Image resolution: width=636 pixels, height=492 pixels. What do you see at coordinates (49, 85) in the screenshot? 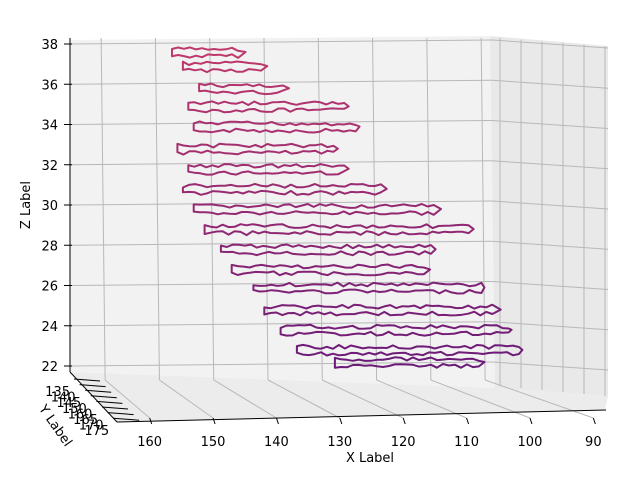
I see `z-tick-label: 36` at bounding box center [49, 85].